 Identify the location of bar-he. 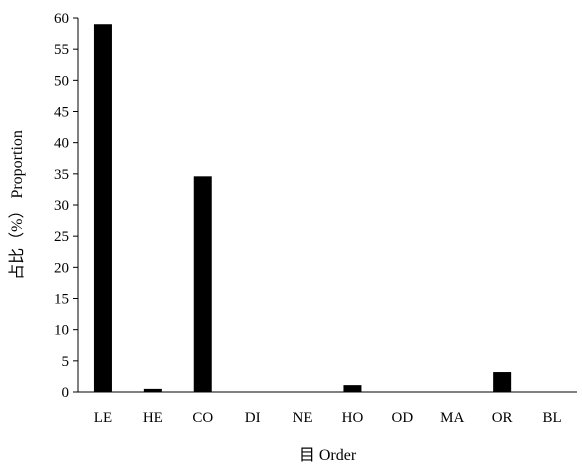
(152, 390).